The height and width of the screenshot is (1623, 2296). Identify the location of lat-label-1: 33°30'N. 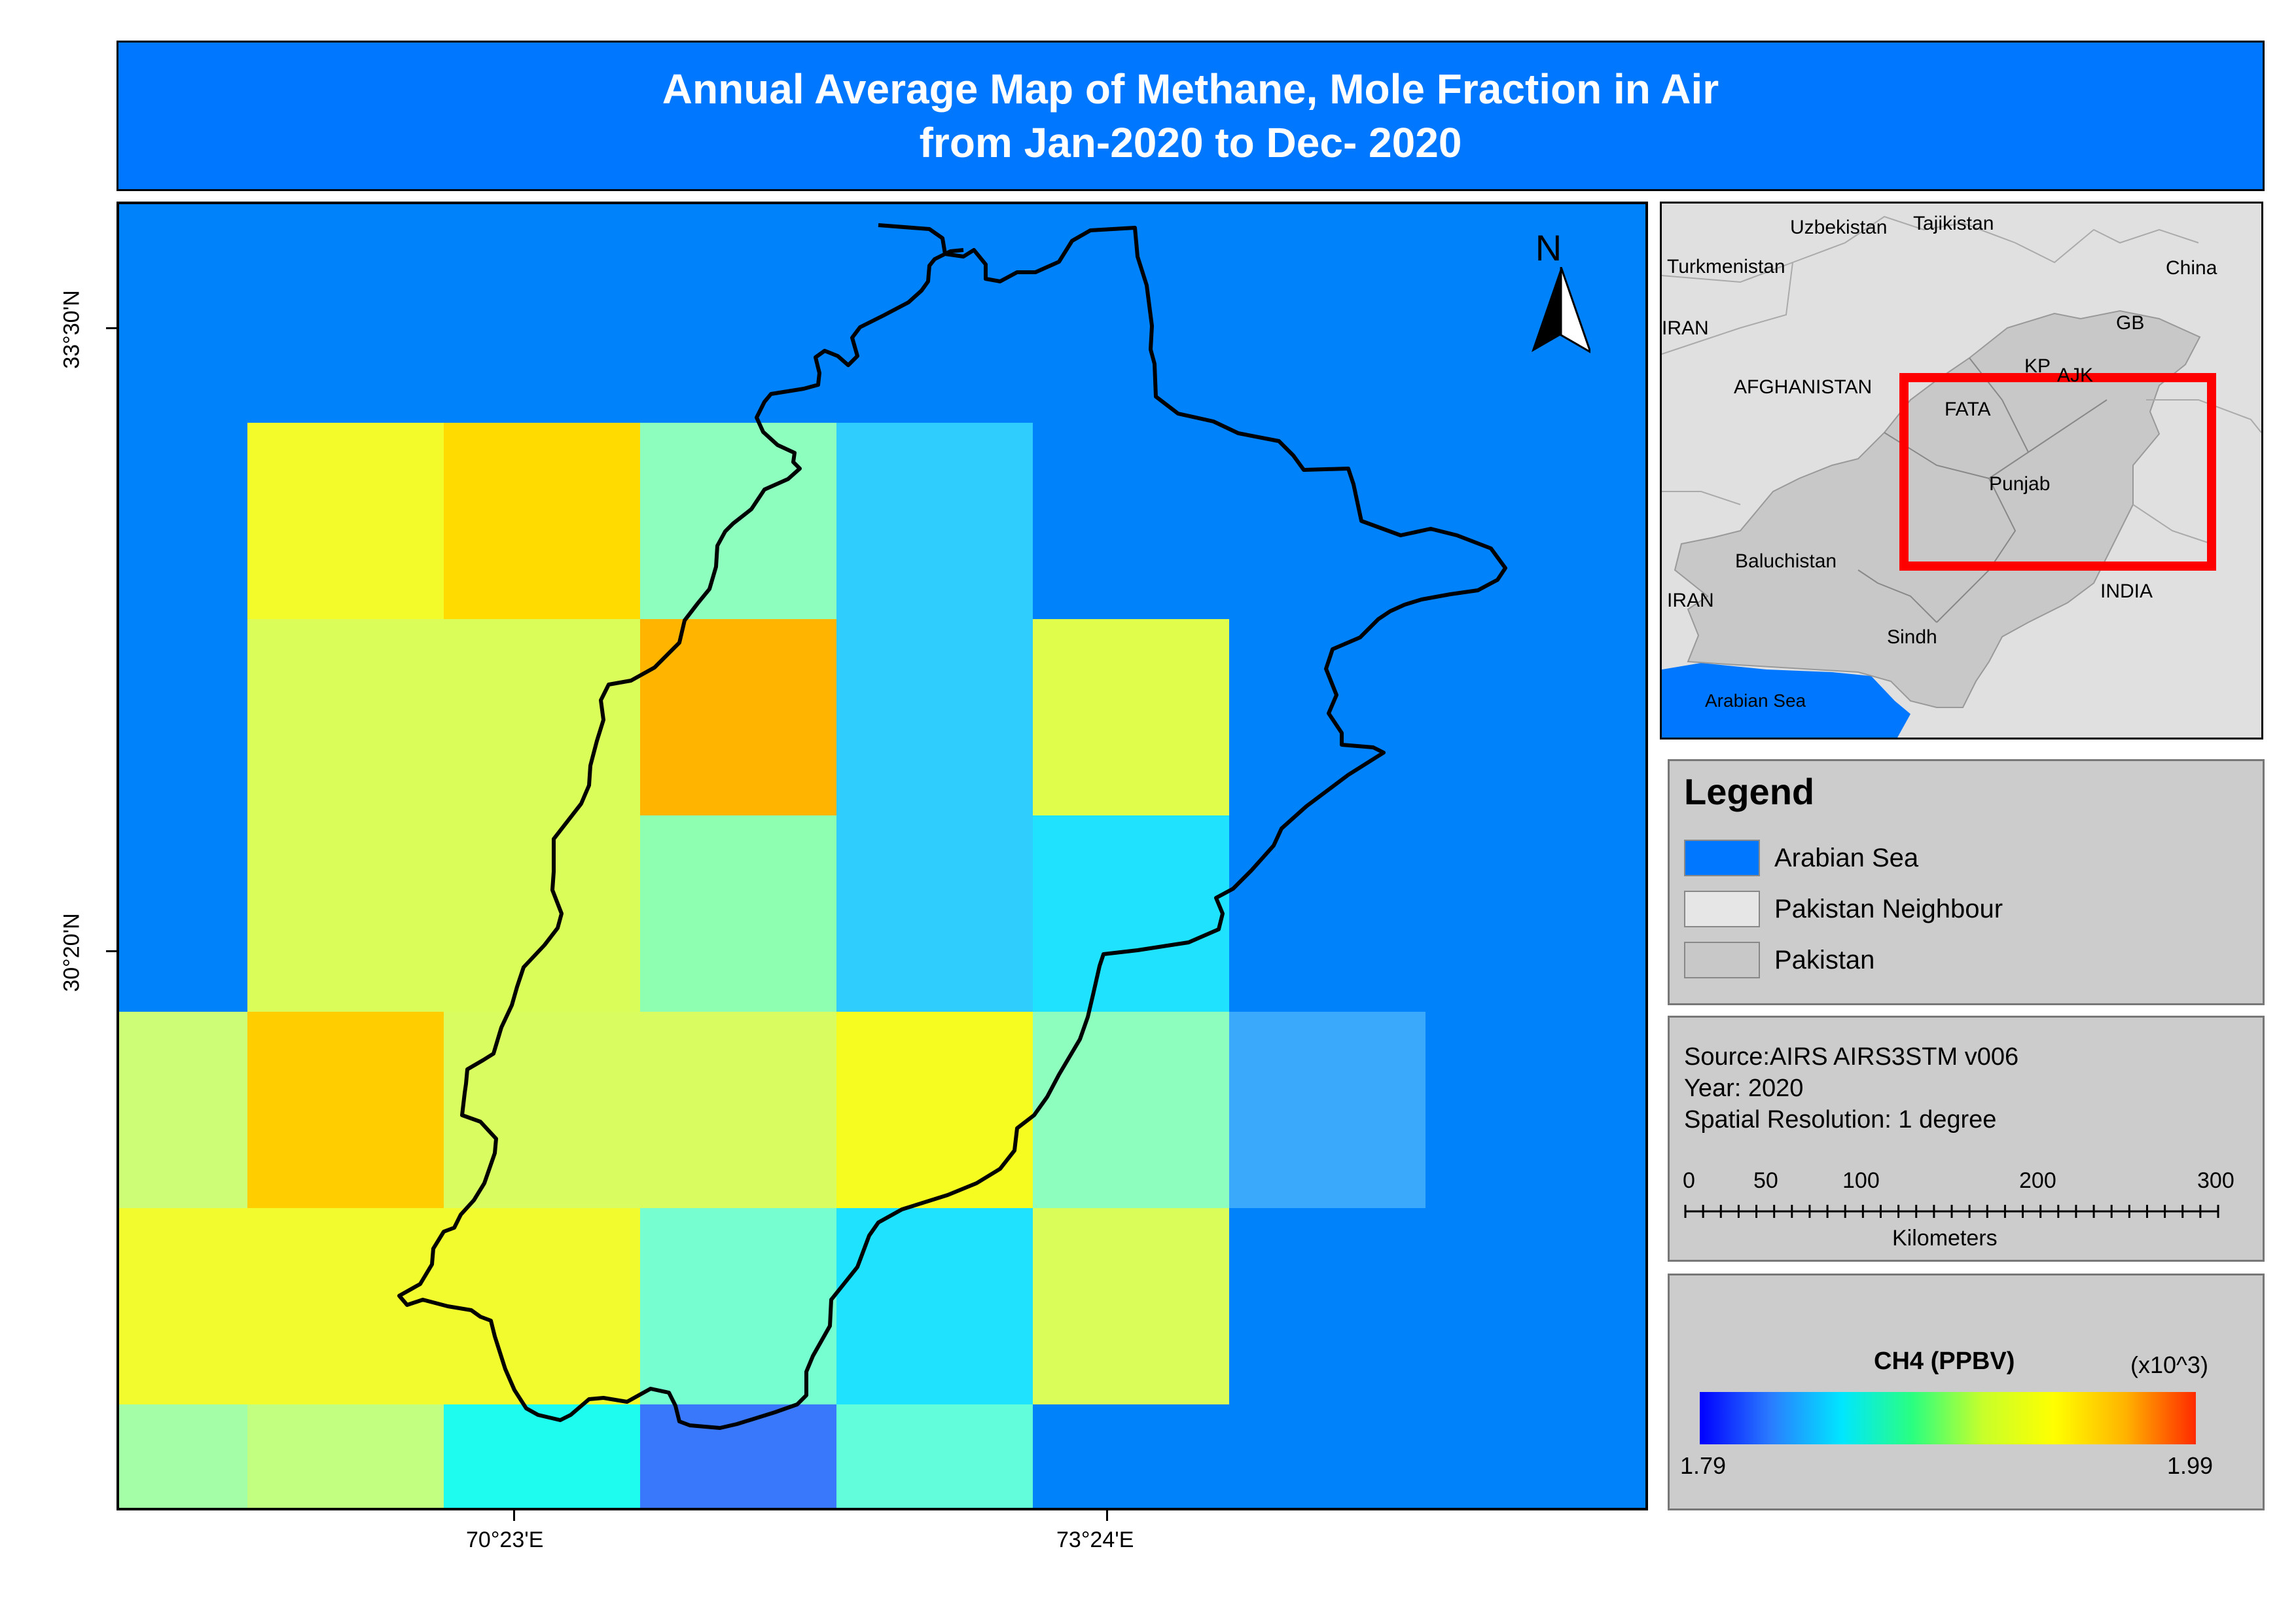
(71, 330).